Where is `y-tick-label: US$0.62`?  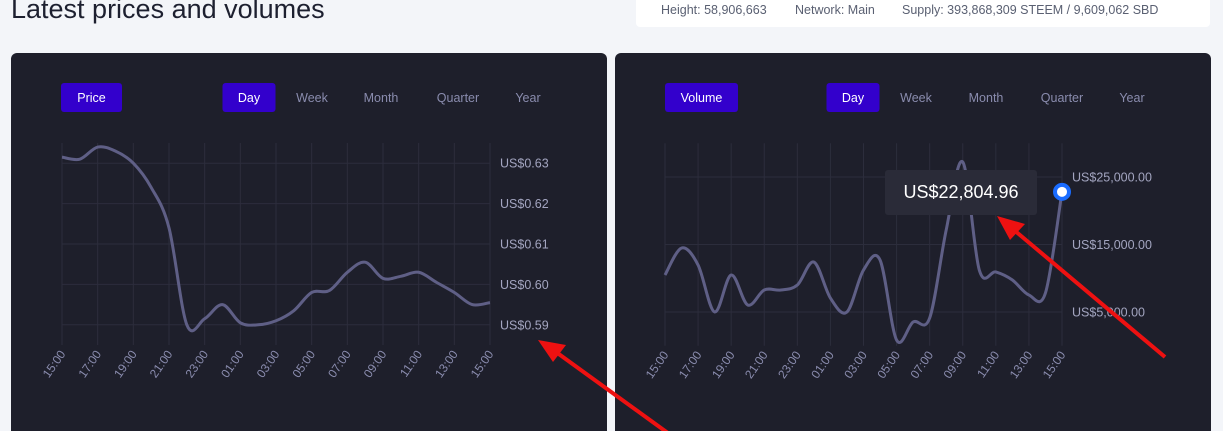
y-tick-label: US$0.62 is located at coordinates (524, 204).